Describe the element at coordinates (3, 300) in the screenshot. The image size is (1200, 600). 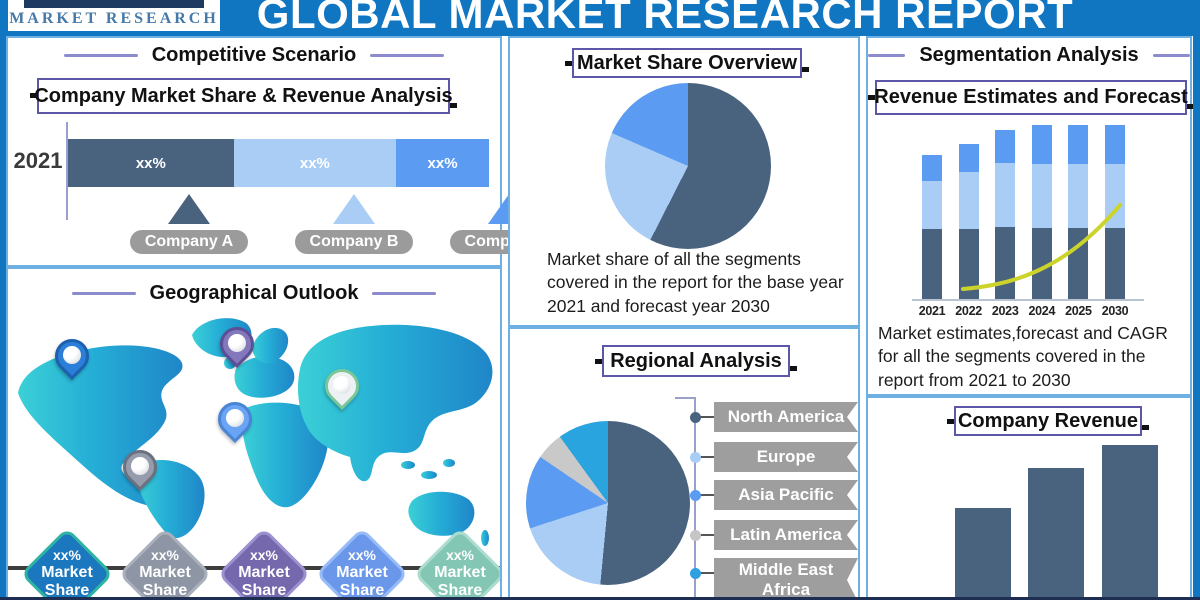
I see `left-border` at that location.